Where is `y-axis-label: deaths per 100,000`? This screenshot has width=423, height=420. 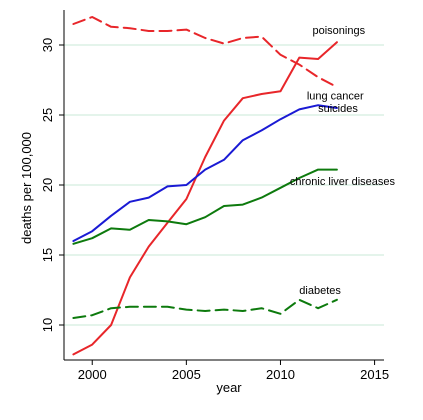 y-axis-label: deaths per 100,000 is located at coordinates (26, 188).